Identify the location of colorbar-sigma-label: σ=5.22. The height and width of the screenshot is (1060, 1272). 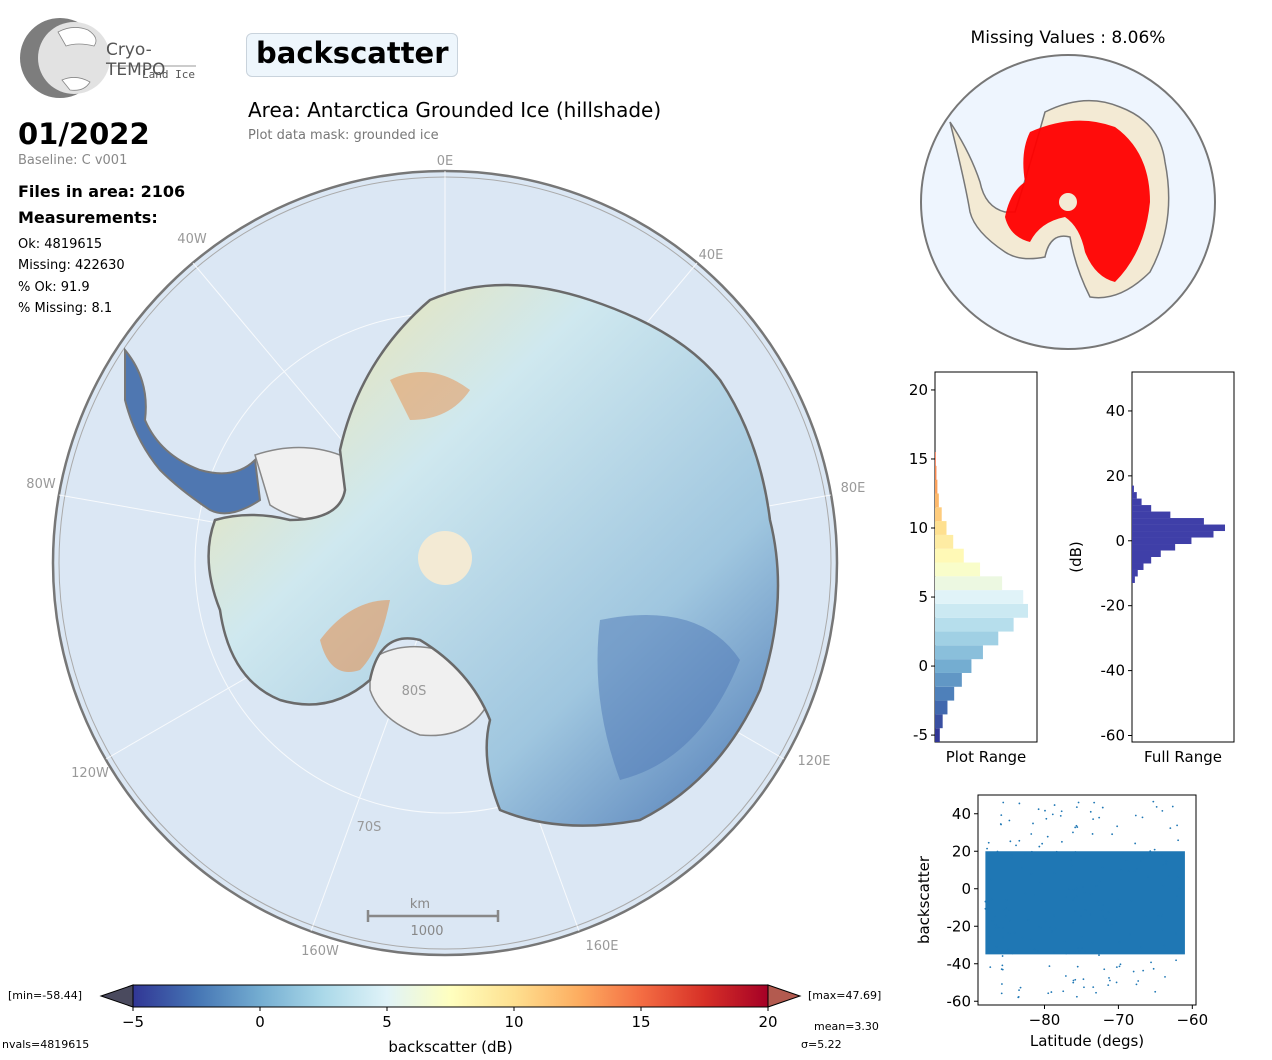
(821, 1044).